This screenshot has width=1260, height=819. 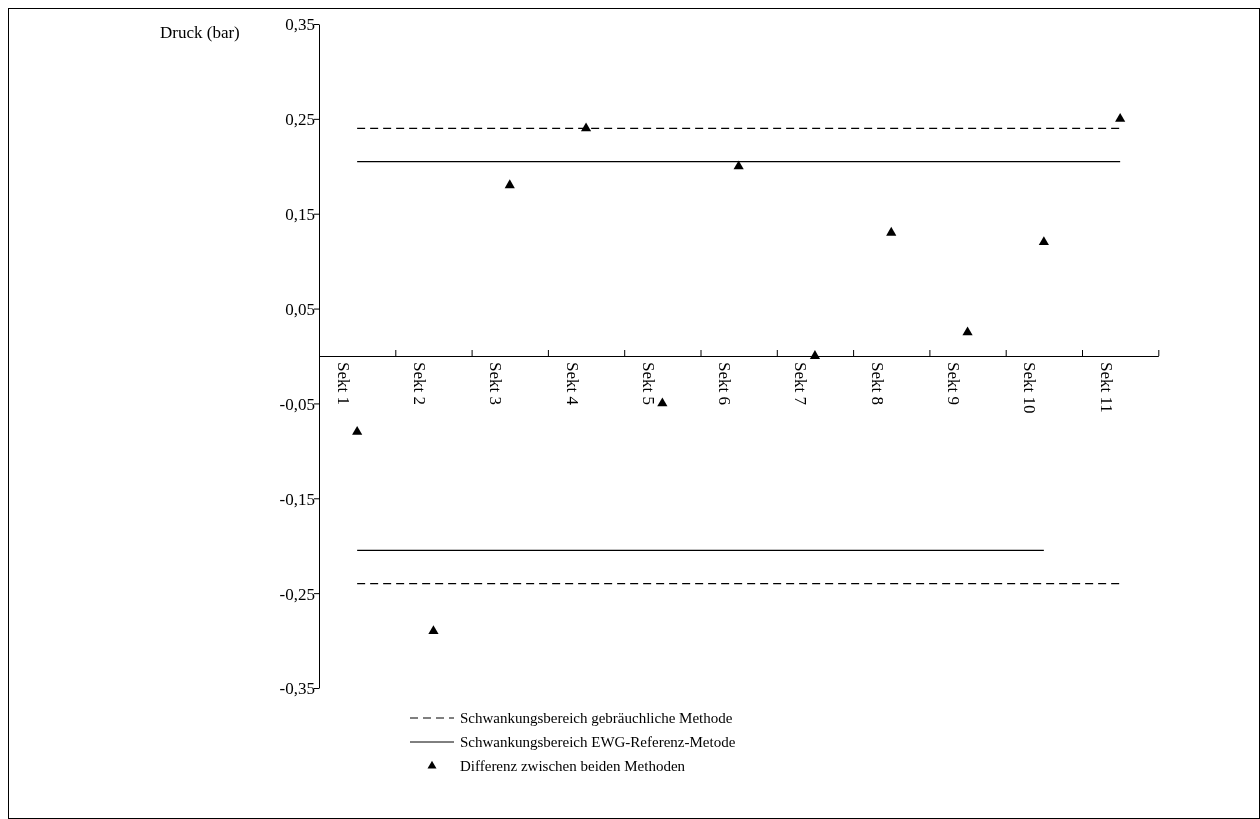 I want to click on x-tick-label: Sekt 1, so click(x=343, y=383).